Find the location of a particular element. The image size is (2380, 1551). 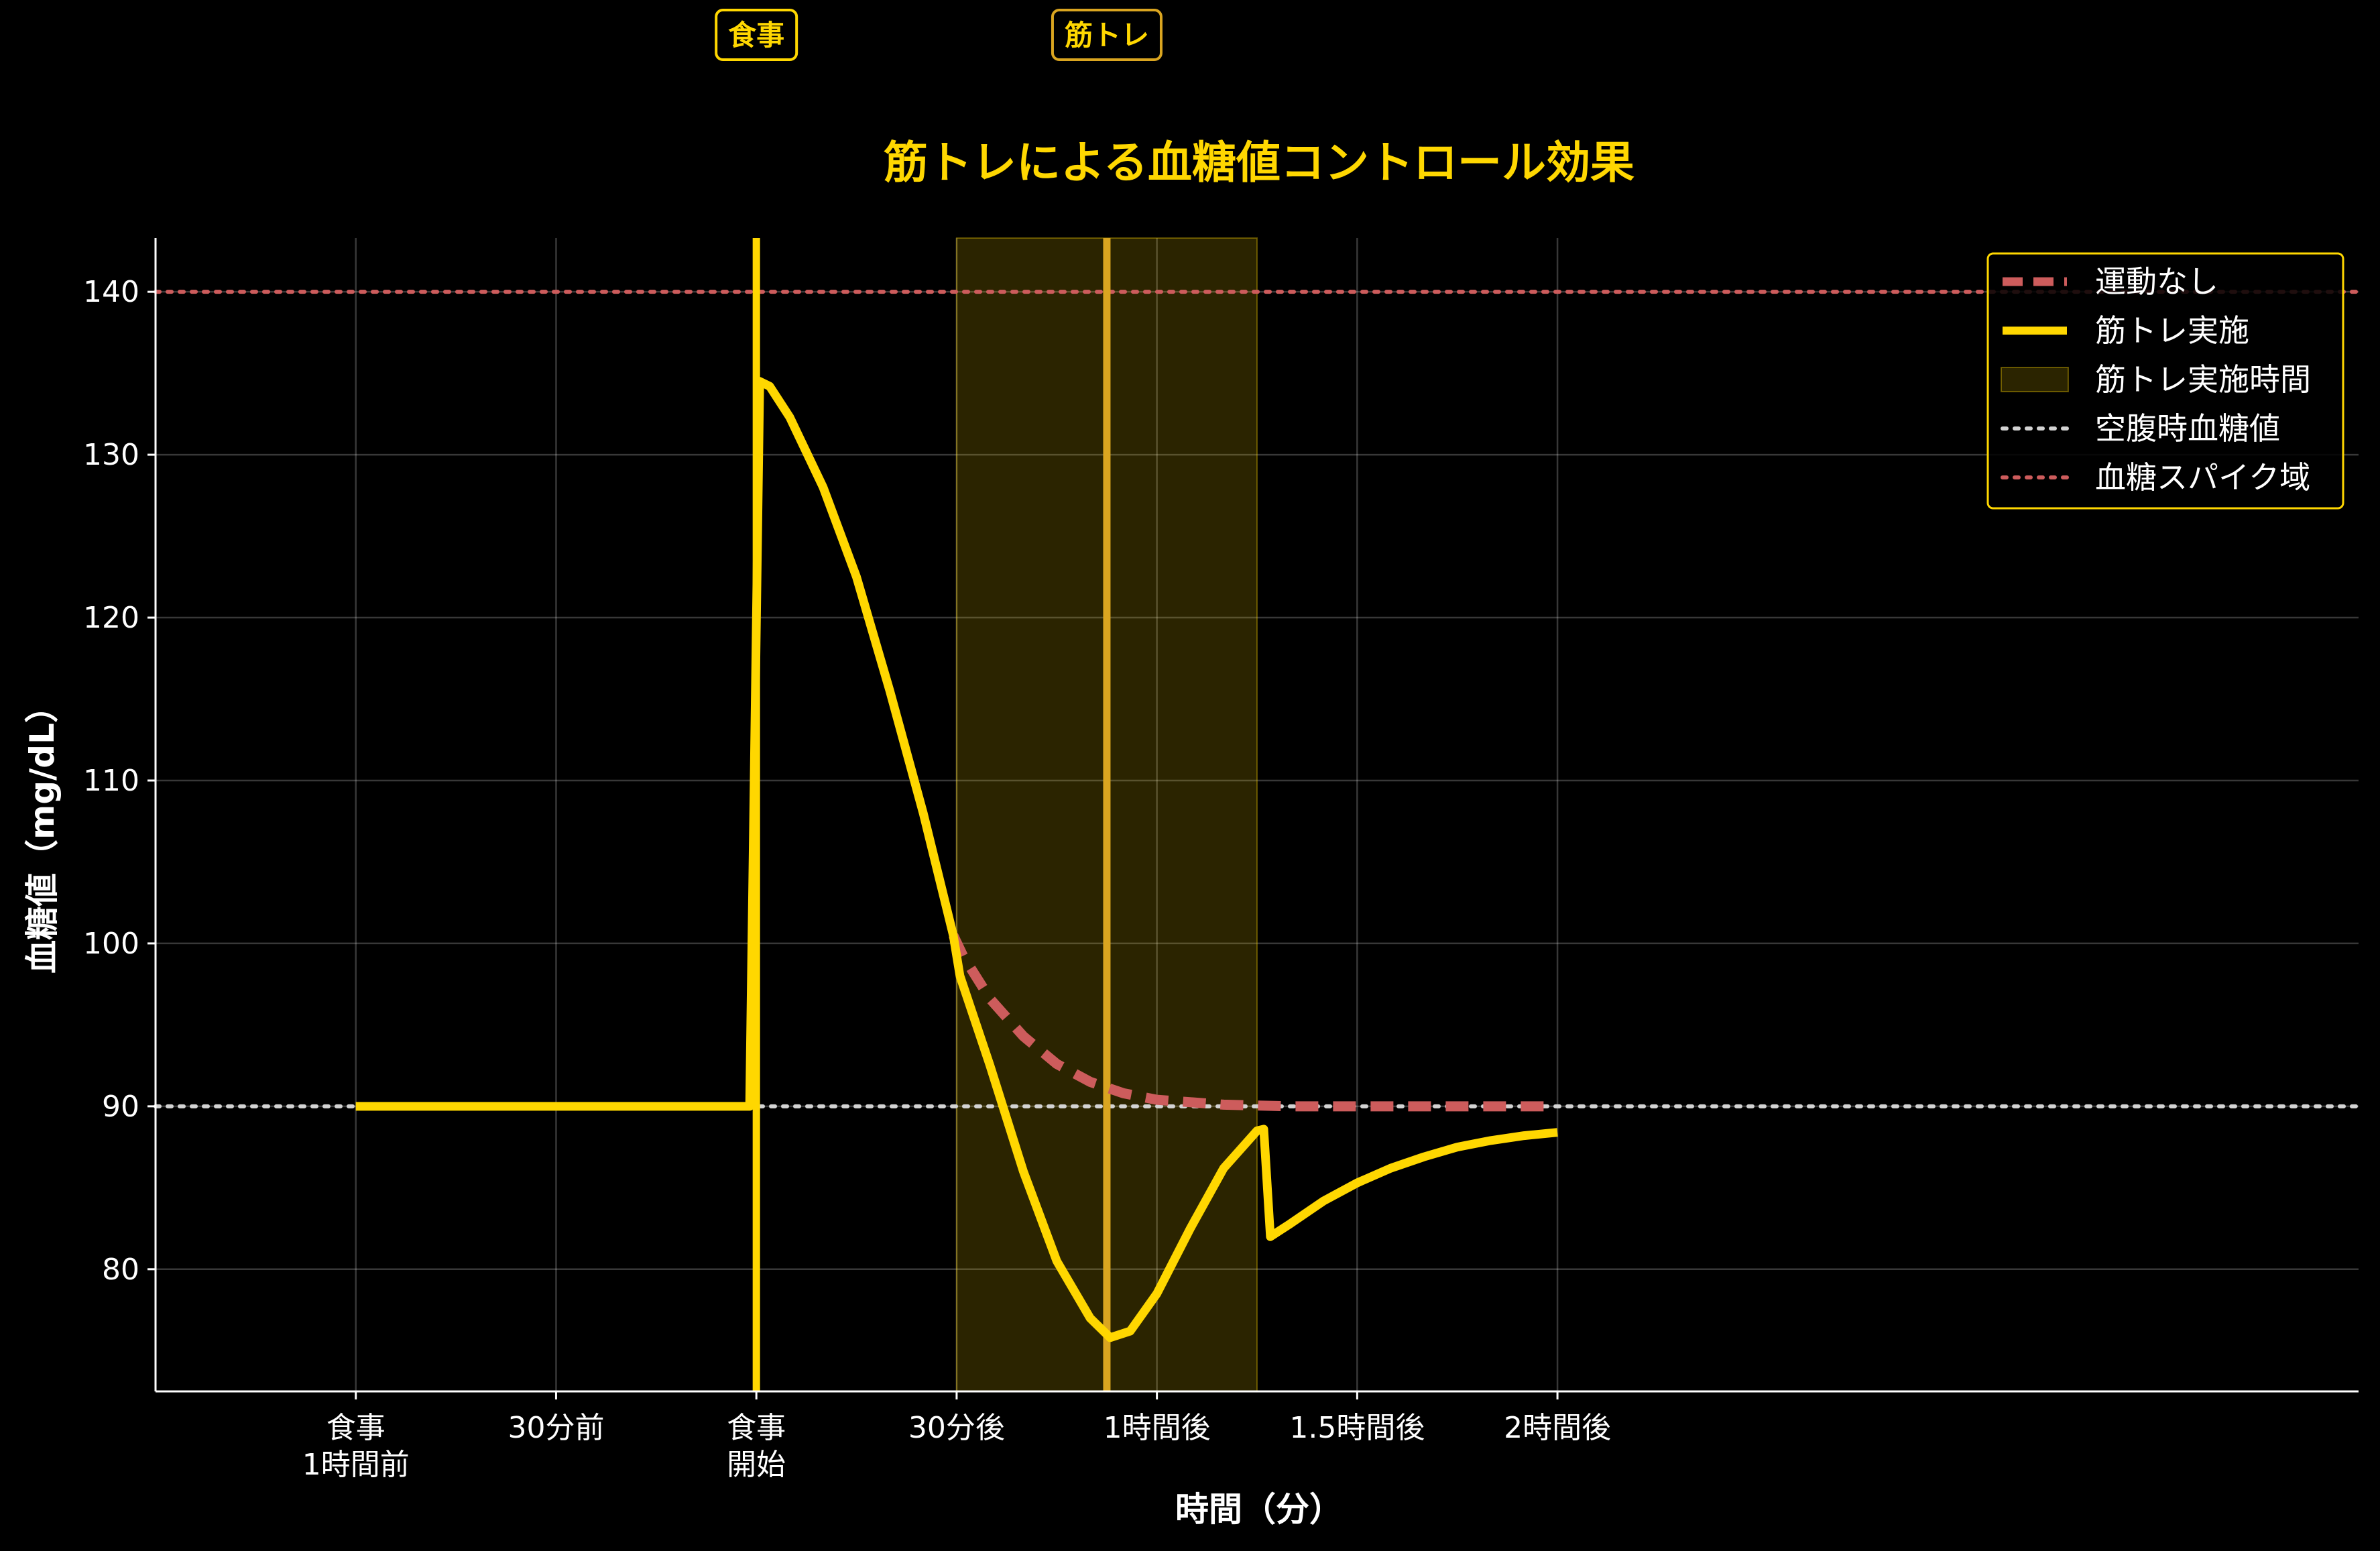

event-label: 食事 is located at coordinates (756, 35).